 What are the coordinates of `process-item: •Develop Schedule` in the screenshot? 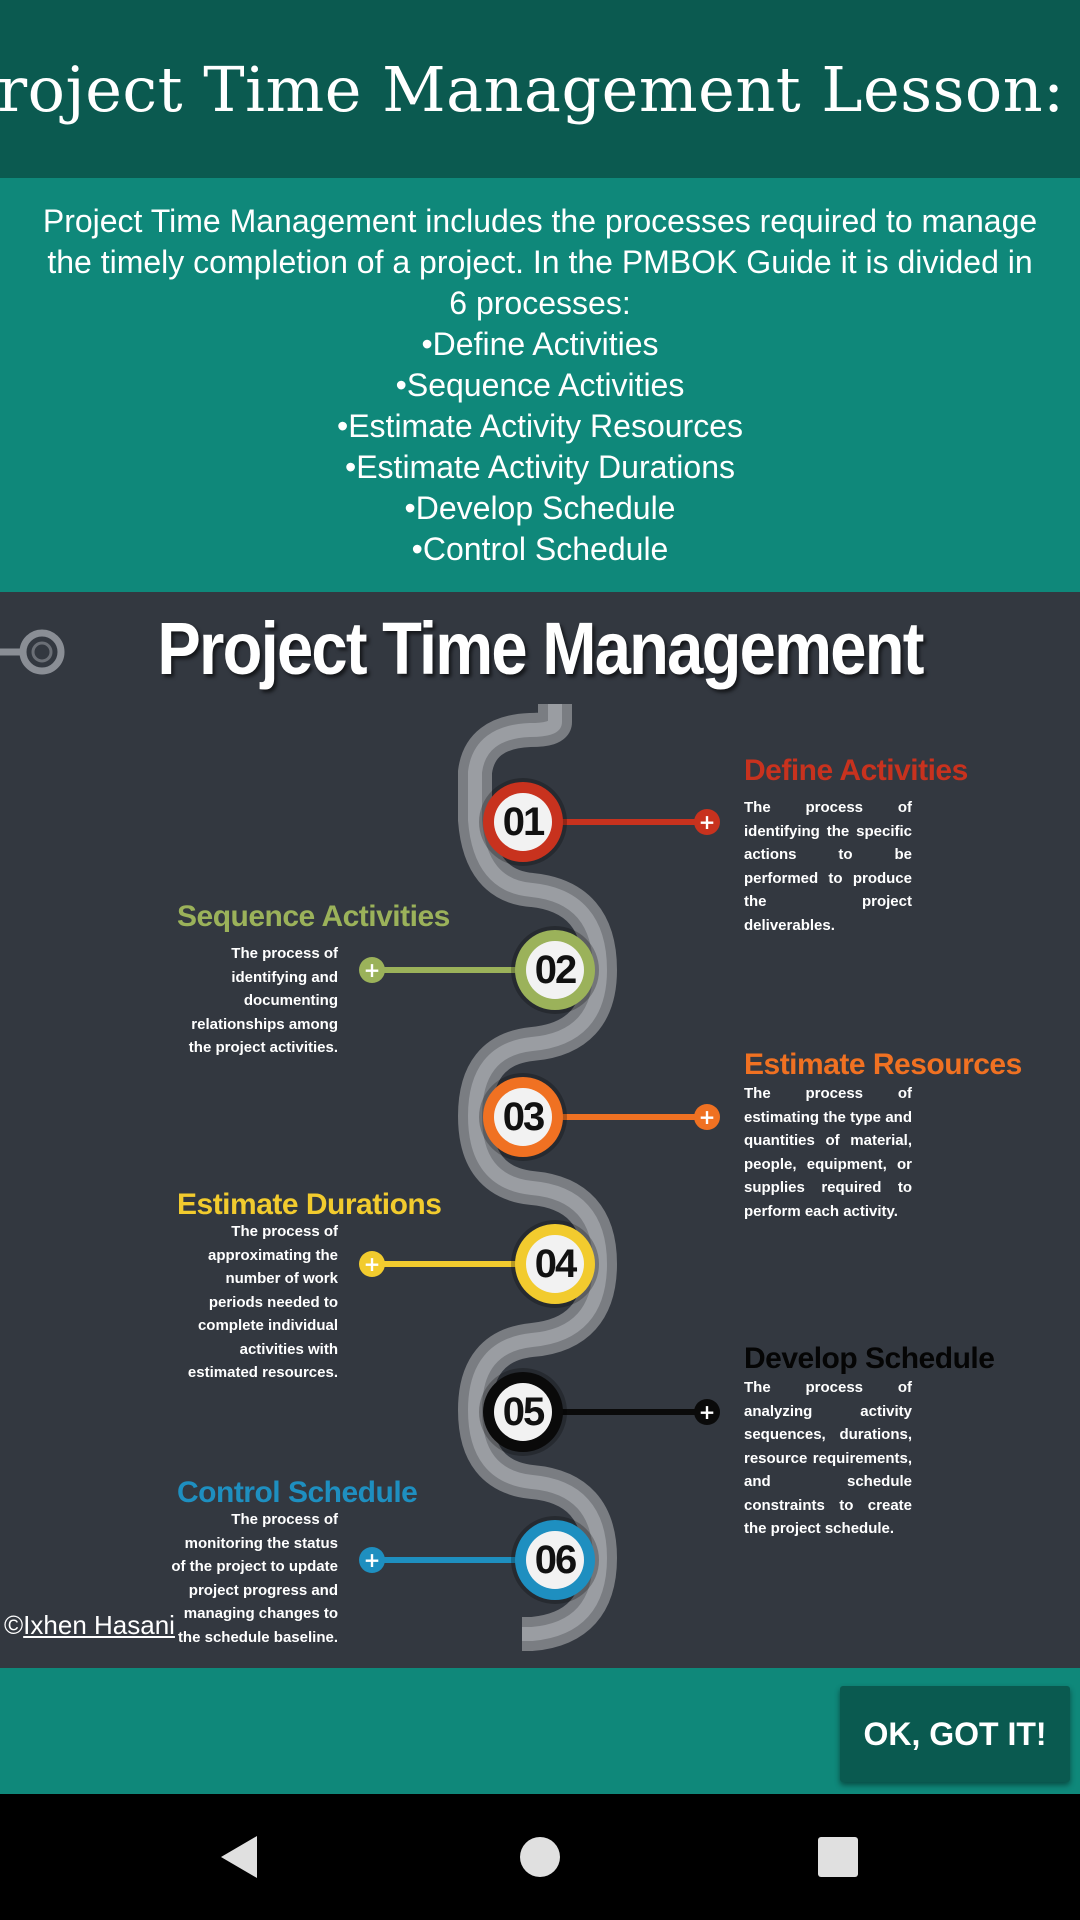 It's located at (540, 507).